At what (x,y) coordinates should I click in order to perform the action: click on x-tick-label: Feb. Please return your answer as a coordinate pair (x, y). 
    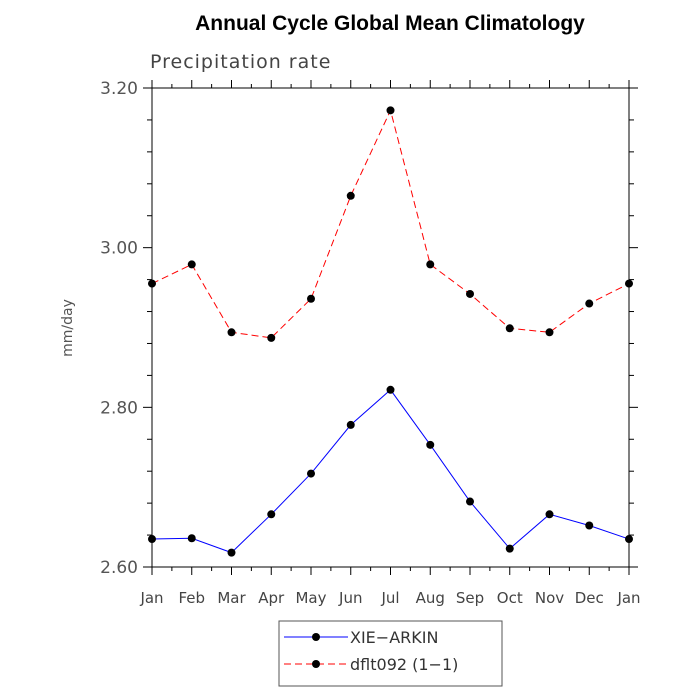
    Looking at the image, I should click on (191, 598).